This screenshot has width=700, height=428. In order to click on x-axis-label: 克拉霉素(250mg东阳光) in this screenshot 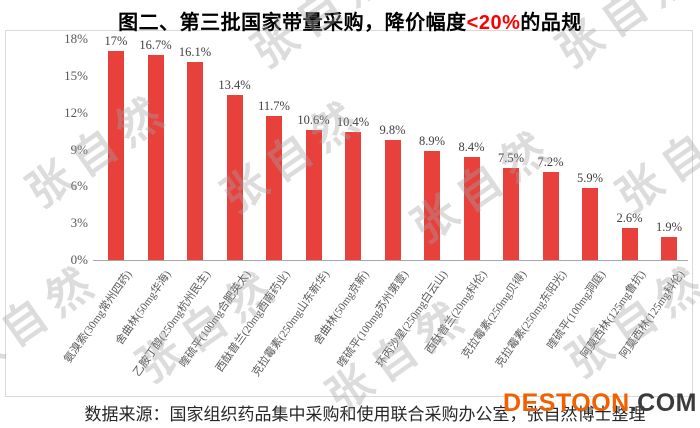, I will do `click(531, 319)`.